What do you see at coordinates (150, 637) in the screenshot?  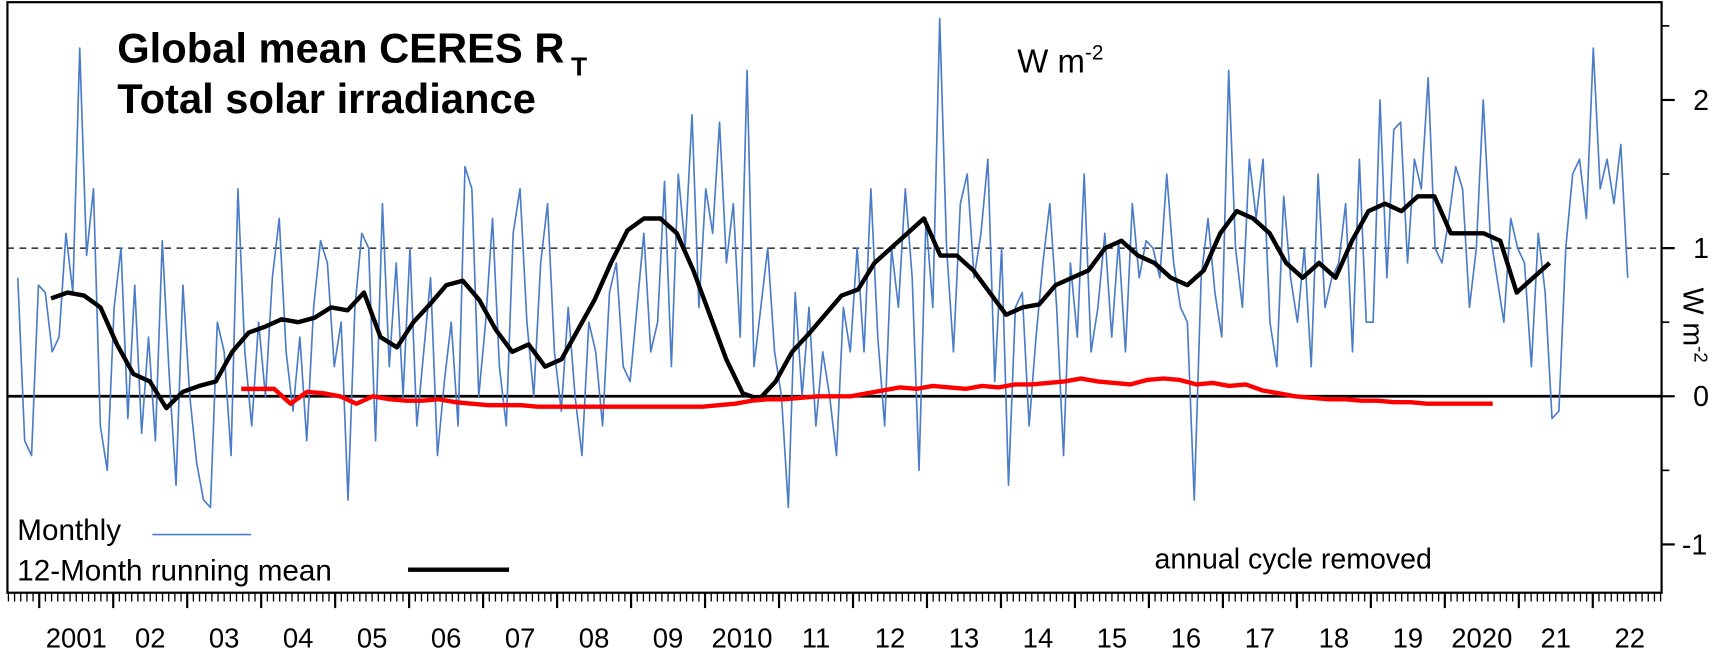 I see `x-tick-label: 02` at bounding box center [150, 637].